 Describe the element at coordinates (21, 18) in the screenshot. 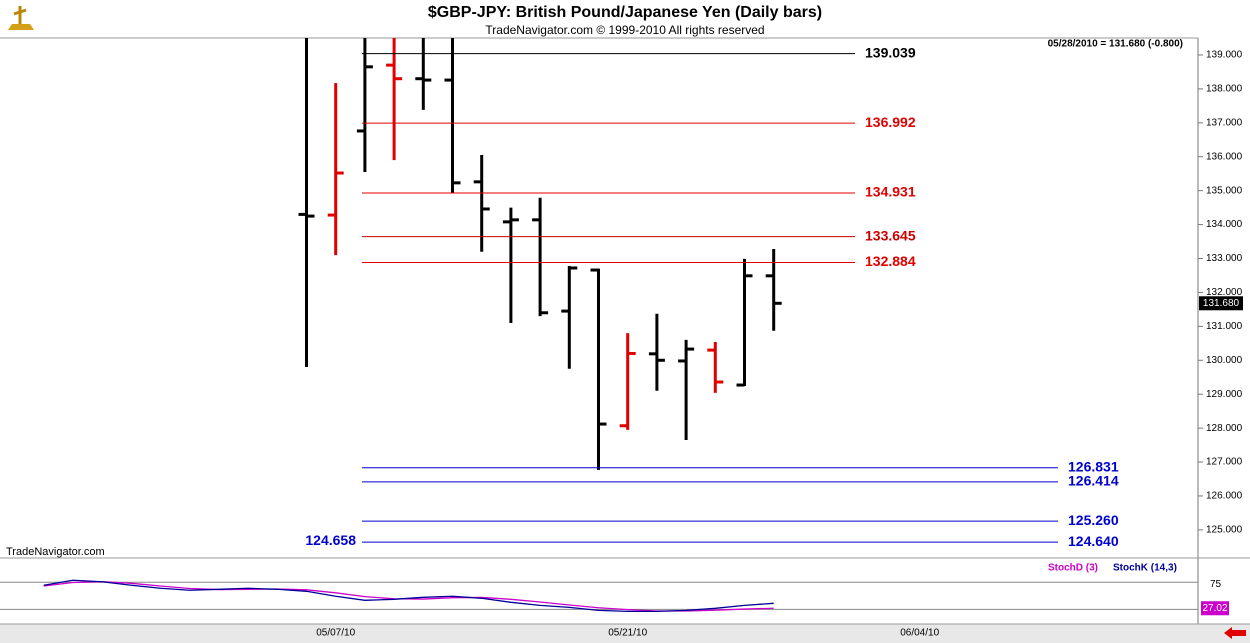

I see `logo` at that location.